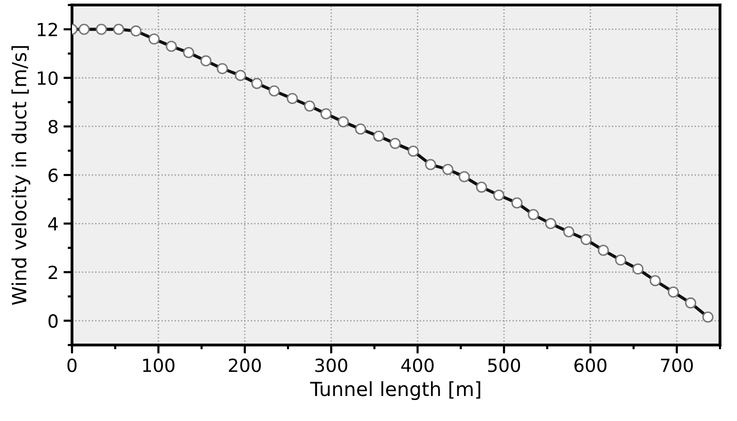 The height and width of the screenshot is (421, 737). I want to click on y-tick-label: 2, so click(52, 273).